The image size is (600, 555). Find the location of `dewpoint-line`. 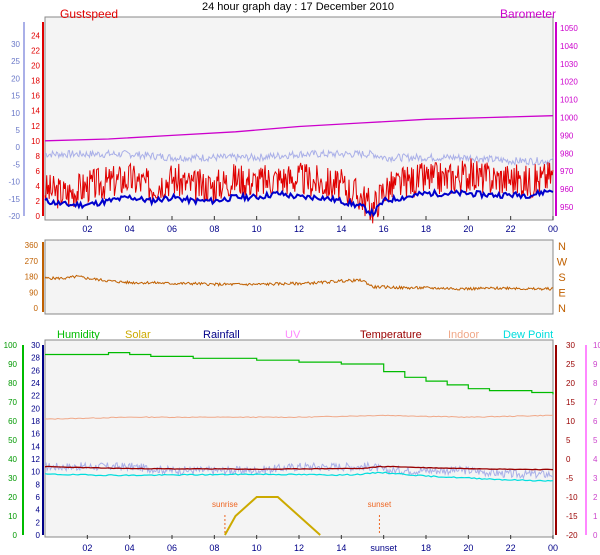

dewpoint-line is located at coordinates (299, 476).